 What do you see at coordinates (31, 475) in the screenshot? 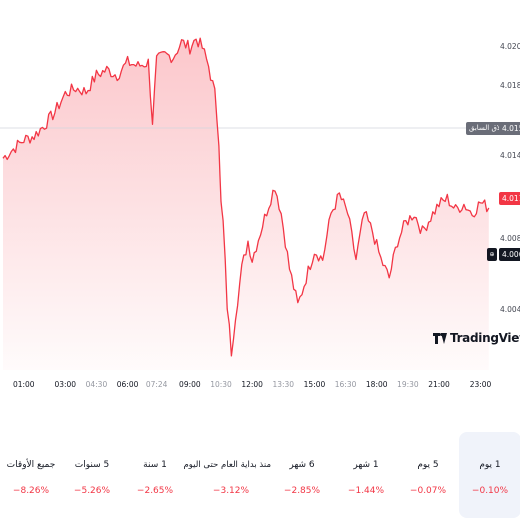
I see `period-all-time: جميع الأوقات −8.26%` at bounding box center [31, 475].